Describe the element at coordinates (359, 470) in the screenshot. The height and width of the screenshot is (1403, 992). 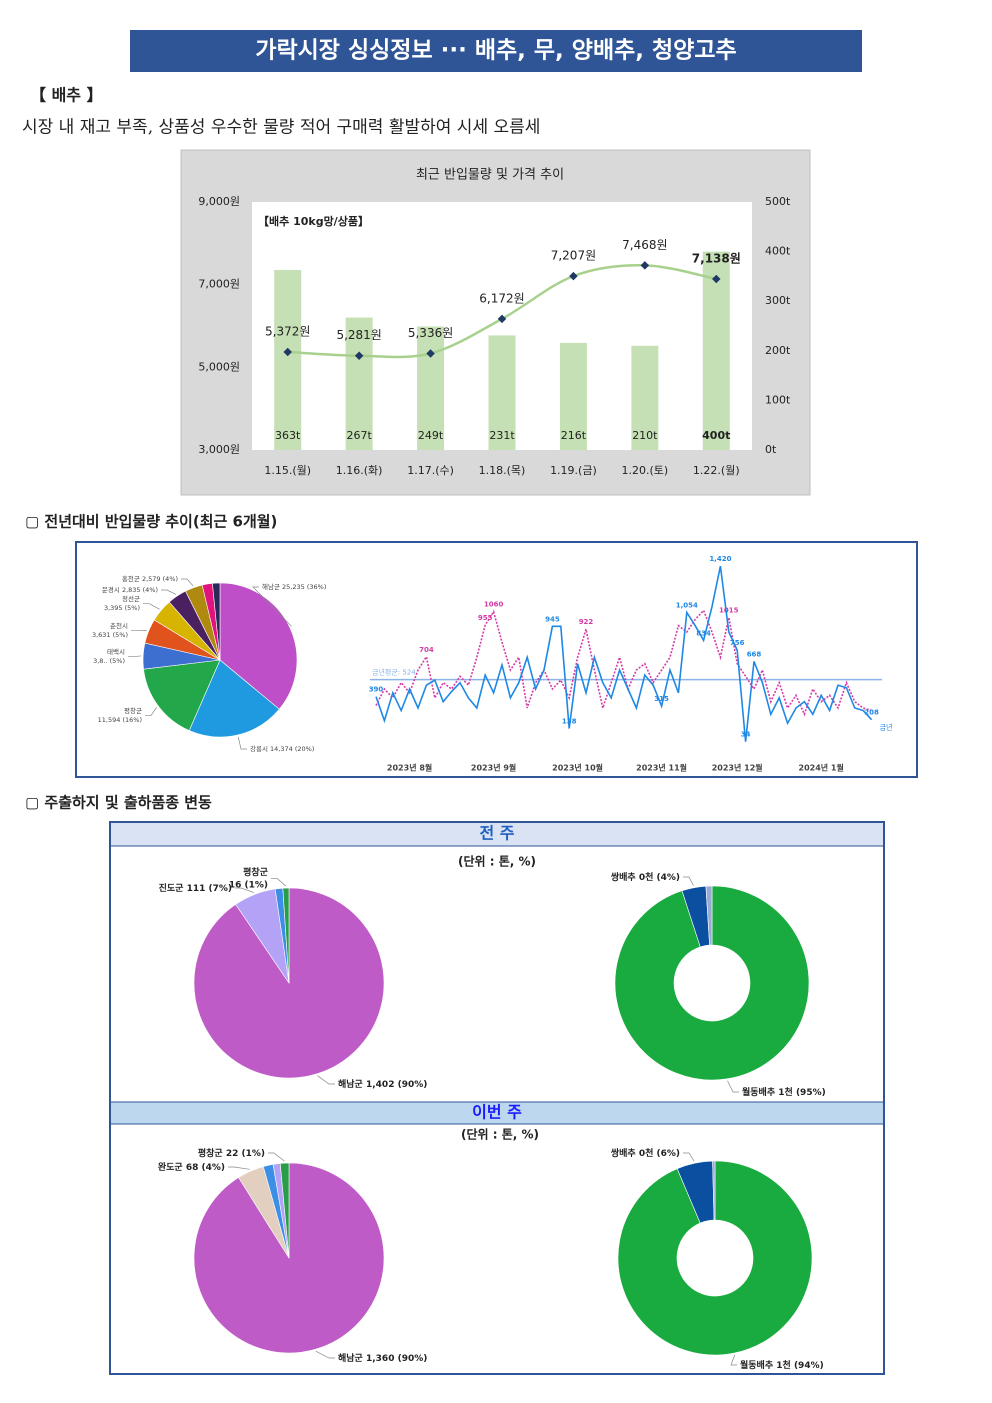
I see `x-tick-label: 1.16.(화)` at that location.